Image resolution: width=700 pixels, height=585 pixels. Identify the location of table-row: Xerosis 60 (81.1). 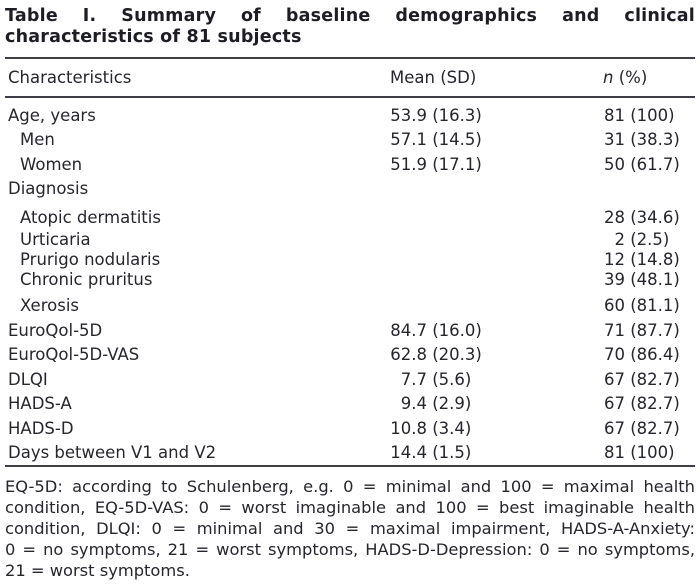
(350, 306).